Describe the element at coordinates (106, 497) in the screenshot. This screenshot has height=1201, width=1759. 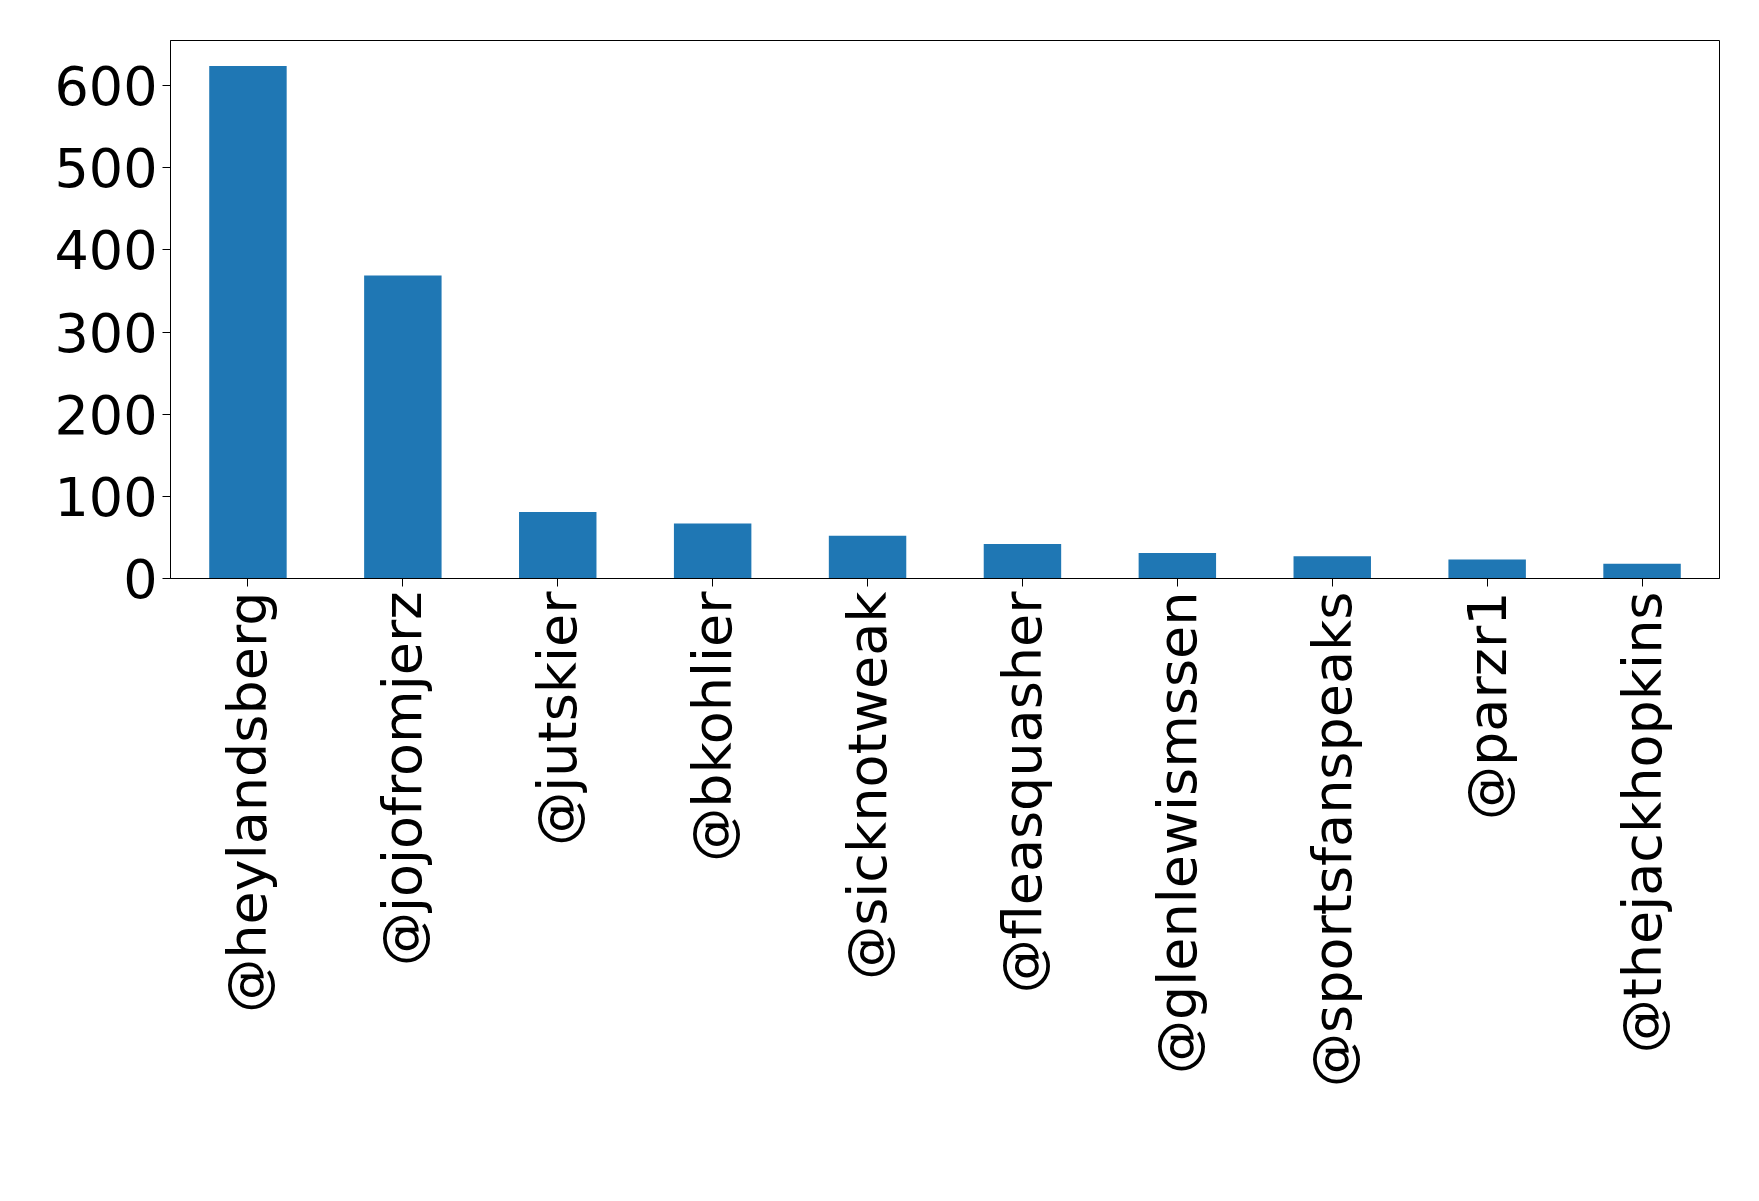
I see `y-tick-label: 100` at that location.